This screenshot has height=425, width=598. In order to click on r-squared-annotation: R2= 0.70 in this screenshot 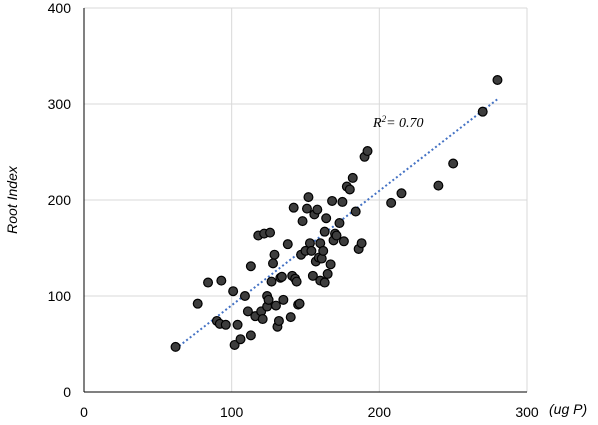, I will do `click(398, 122)`.